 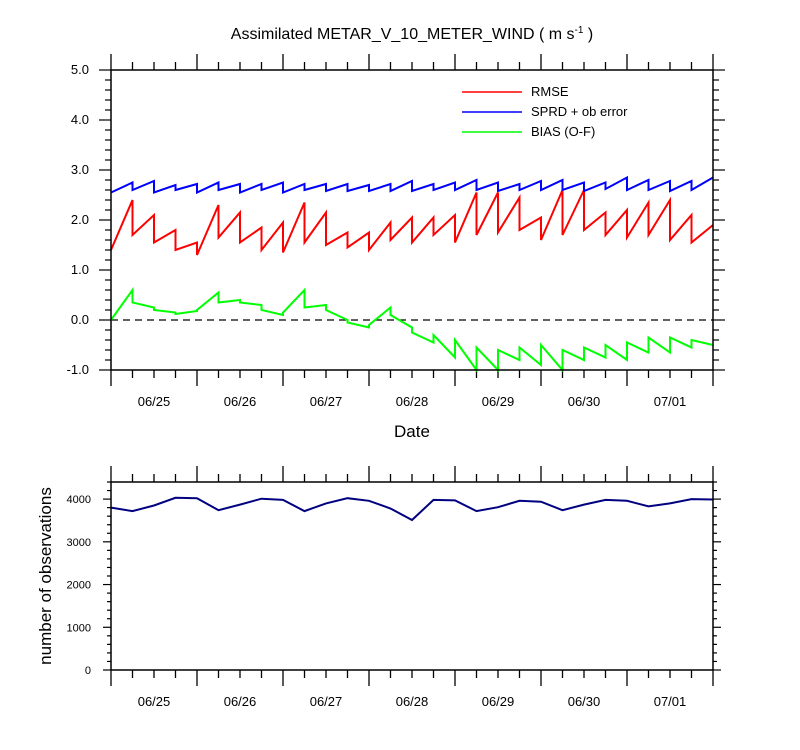 I want to click on top-x-tick-labels: 06/25 06/26 06/27 06/28 06/29 06/30 07/01, so click(x=412, y=401).